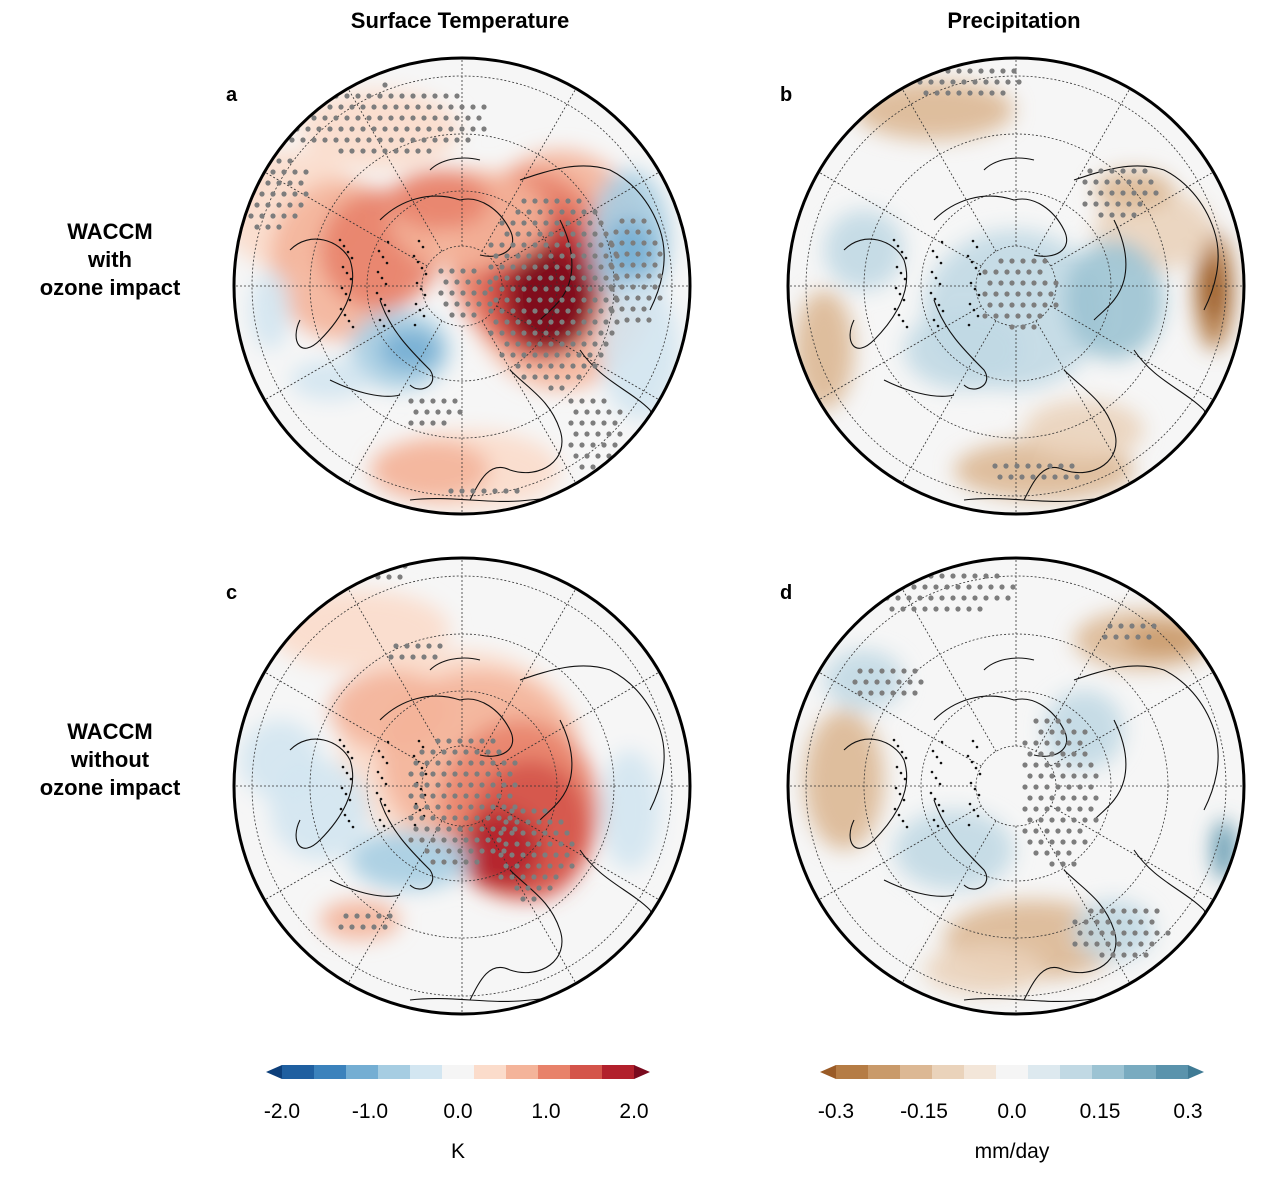  Describe the element at coordinates (836, 1111) in the screenshot. I see `colorbar-tick: -0.3` at that location.